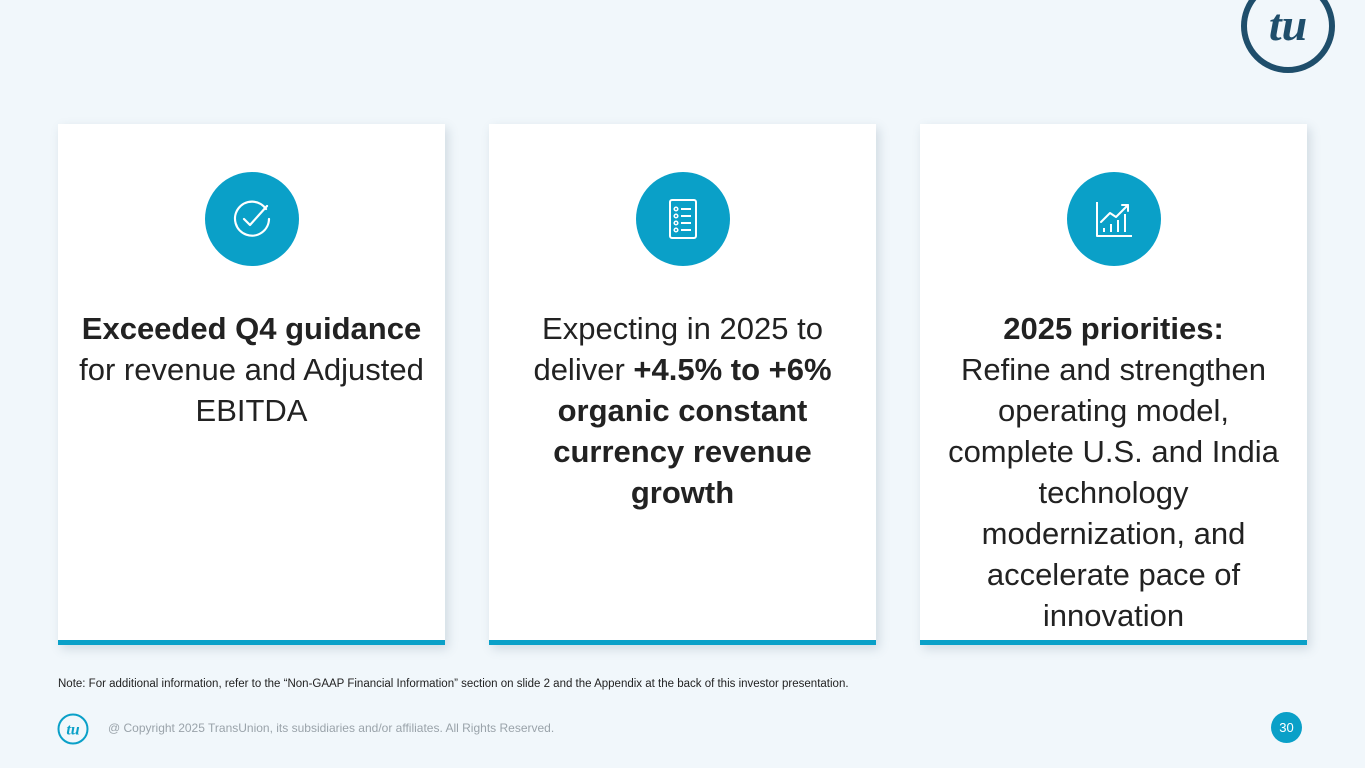 This screenshot has width=1365, height=768. I want to click on card-bold-text: Exceeded Q4 guidance, so click(251, 328).